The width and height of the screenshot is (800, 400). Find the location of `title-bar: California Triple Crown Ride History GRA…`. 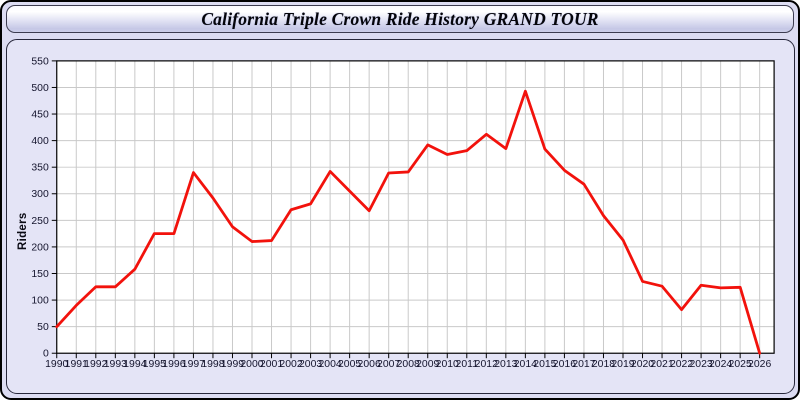

title-bar: California Triple Crown Ride History GRA… is located at coordinates (400, 19).